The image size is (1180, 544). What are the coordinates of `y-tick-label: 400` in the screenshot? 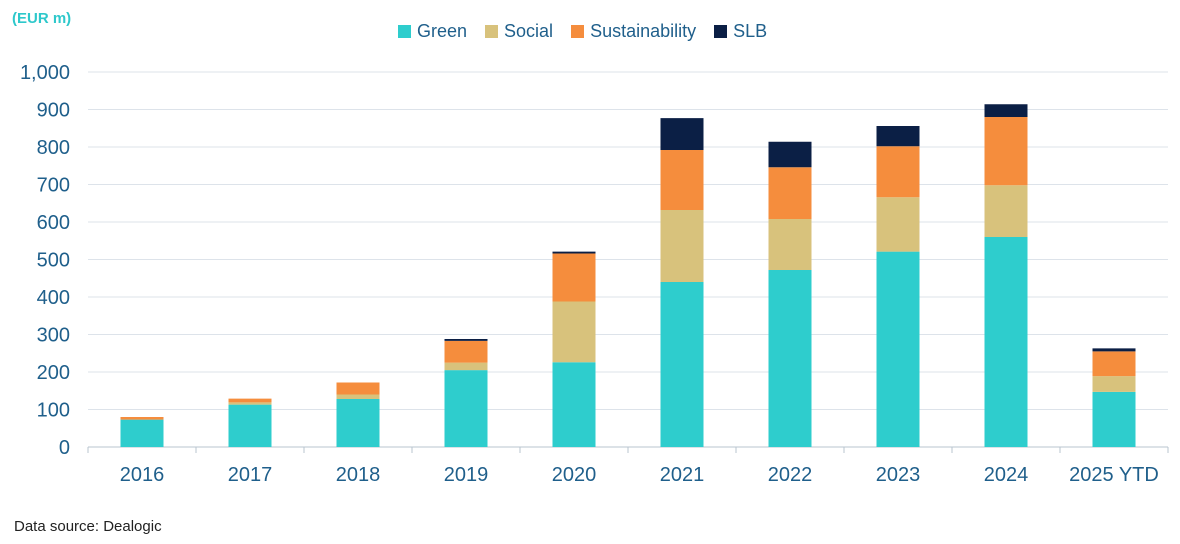 It's located at (53, 298).